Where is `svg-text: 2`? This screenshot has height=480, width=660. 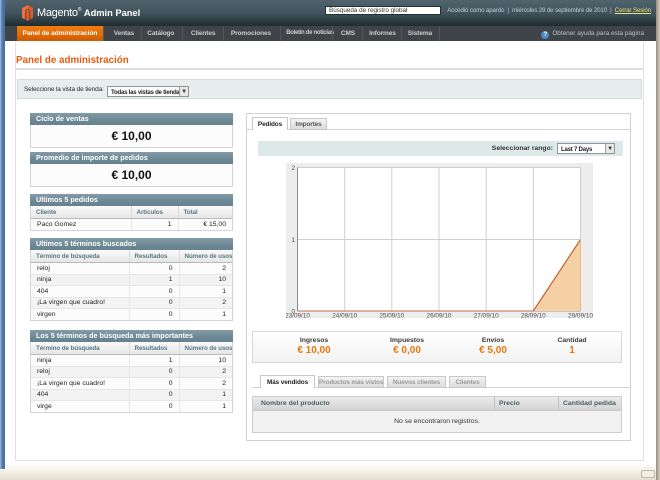 svg-text: 2 is located at coordinates (293, 168).